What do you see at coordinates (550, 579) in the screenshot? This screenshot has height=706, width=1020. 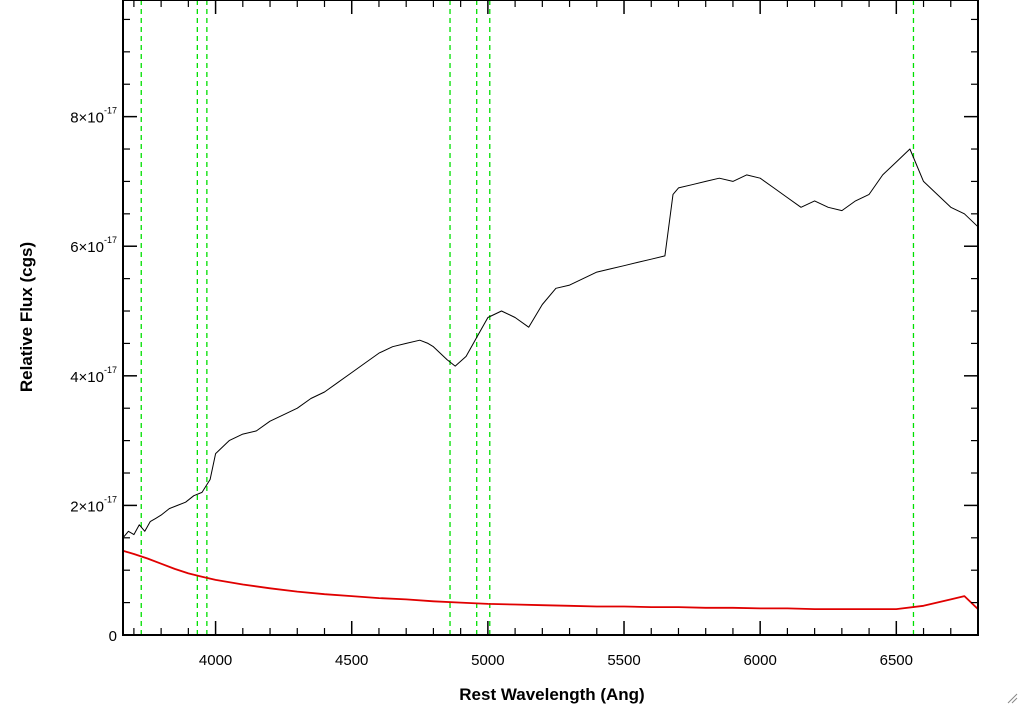 I see `series-1-line` at bounding box center [550, 579].